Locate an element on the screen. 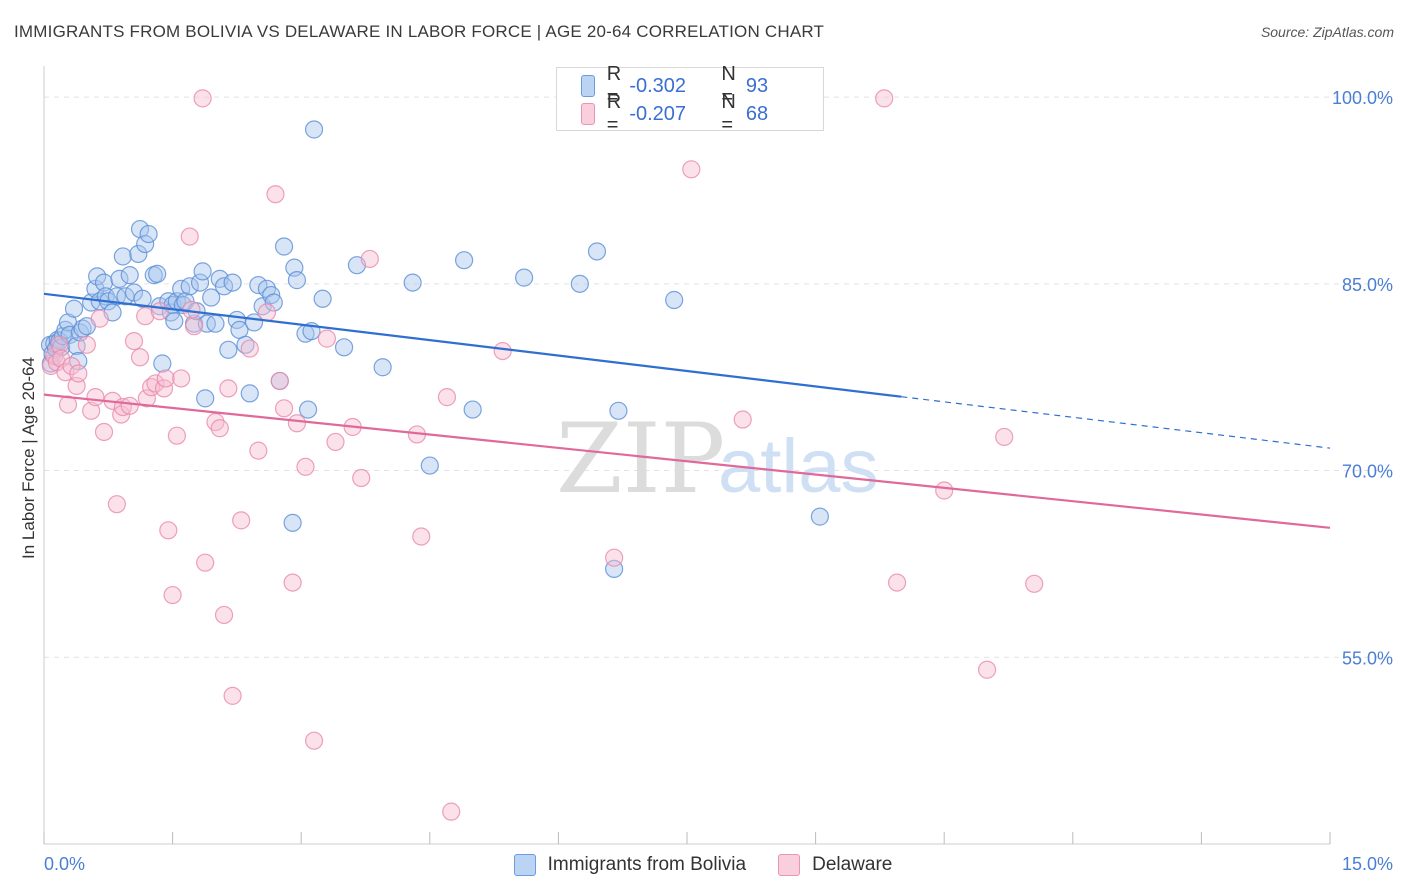  chart-source: Source: ZipAtlas.com is located at coordinates (1327, 32).